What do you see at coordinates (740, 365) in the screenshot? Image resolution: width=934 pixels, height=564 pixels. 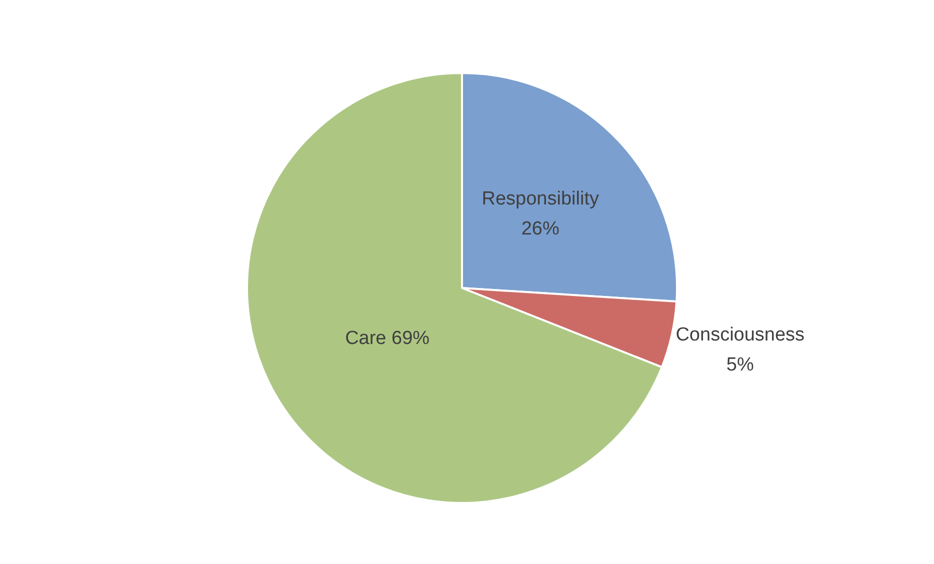 I see `data-label: 5%` at bounding box center [740, 365].